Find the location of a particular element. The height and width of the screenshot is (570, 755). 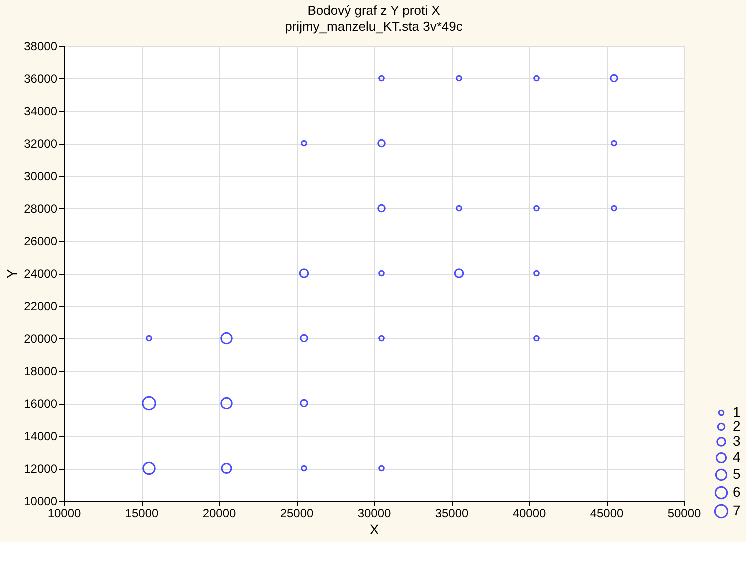

y-tick-label: 32000 is located at coordinates (41, 144).